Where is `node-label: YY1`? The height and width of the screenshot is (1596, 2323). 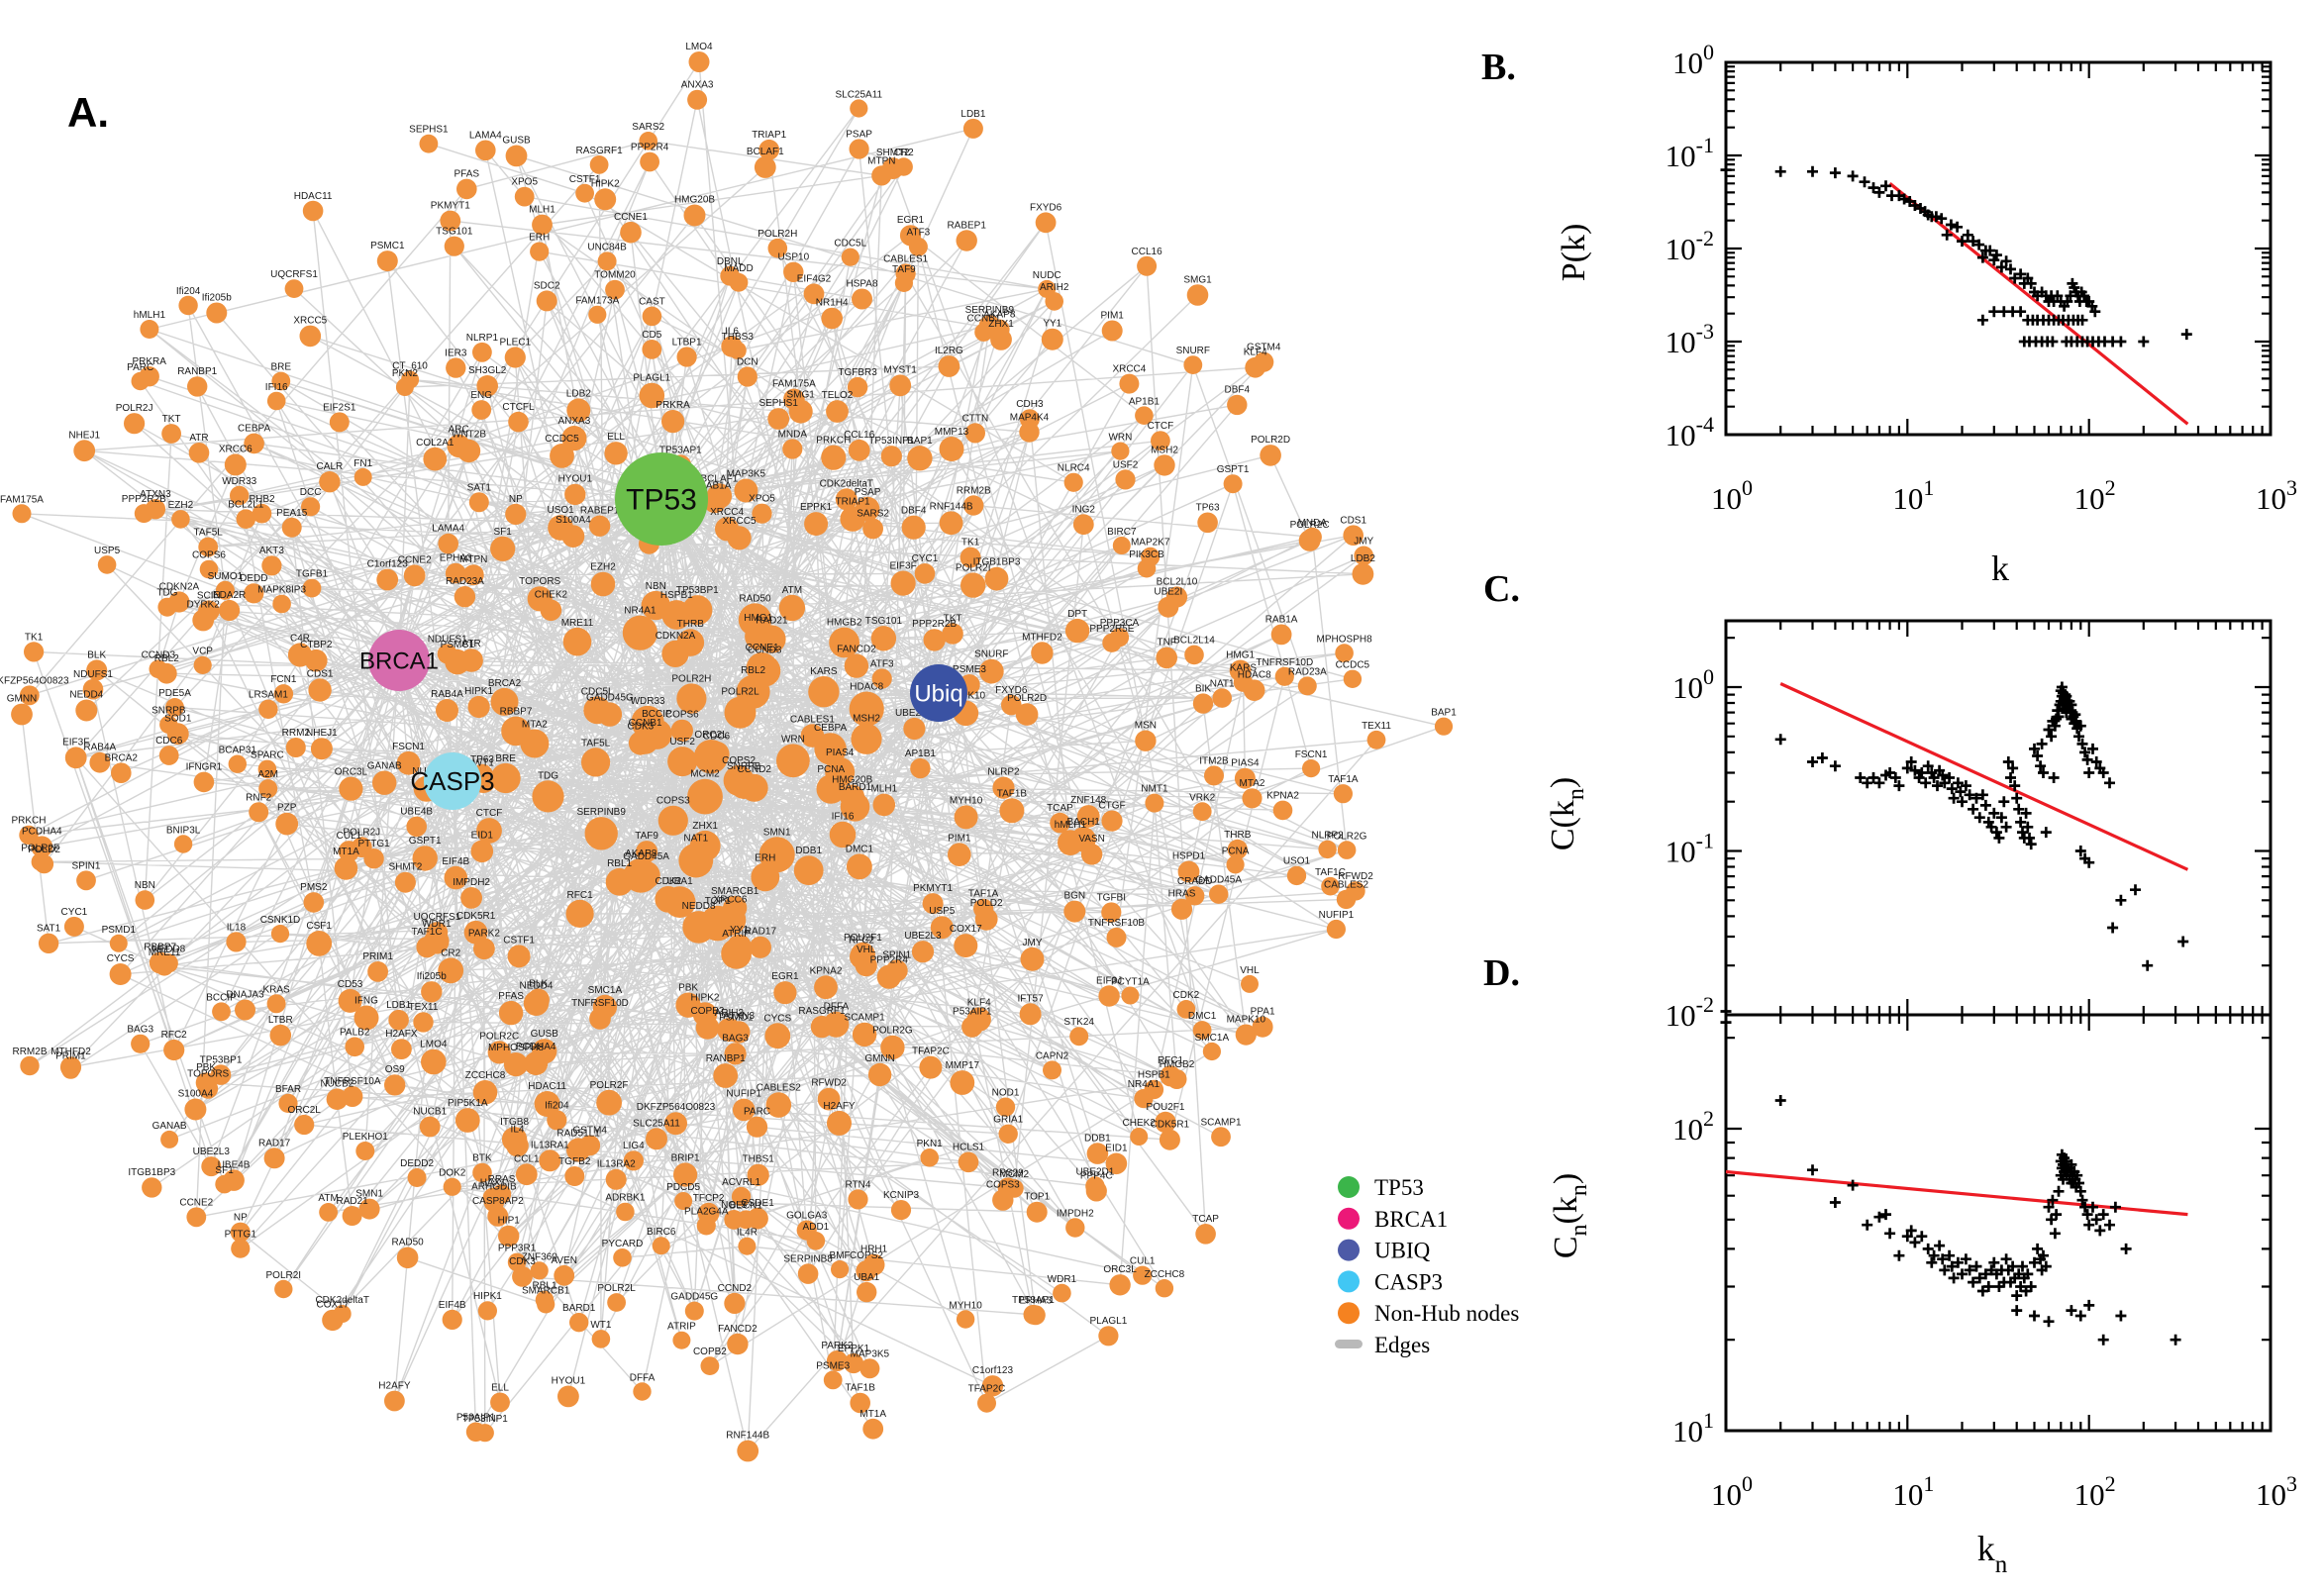
node-label: YY1 is located at coordinates (1052, 324).